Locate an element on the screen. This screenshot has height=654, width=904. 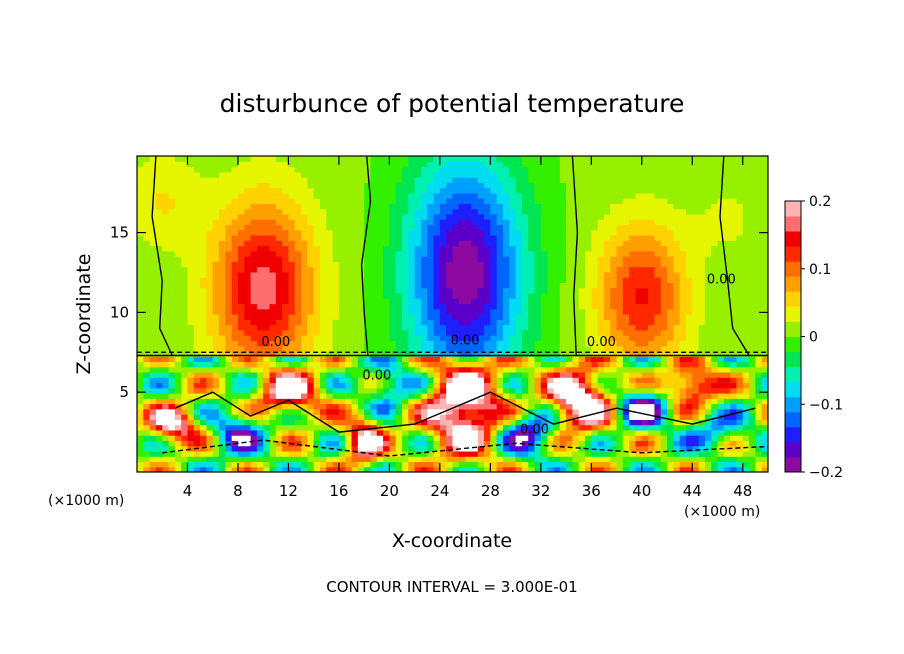
y-tick-label: 15 is located at coordinates (119, 233).